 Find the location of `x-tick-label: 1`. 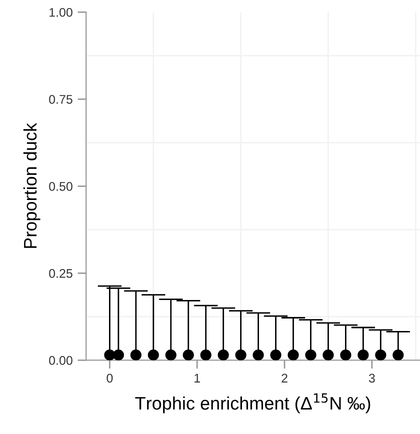

x-tick-label: 1 is located at coordinates (197, 378).